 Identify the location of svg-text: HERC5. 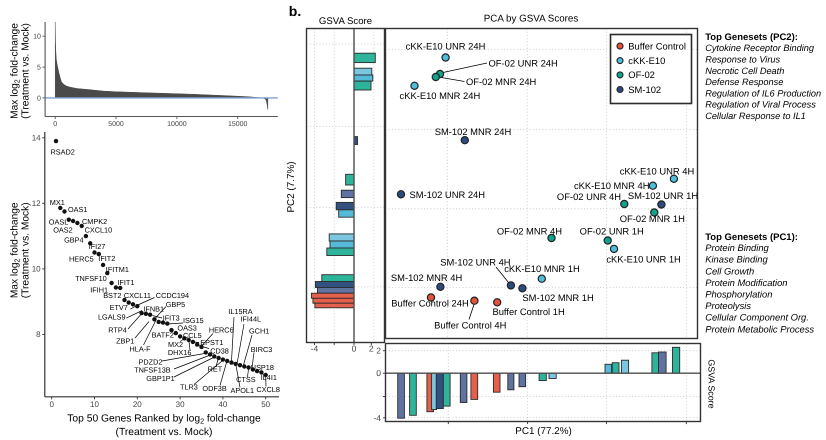
(81, 258).